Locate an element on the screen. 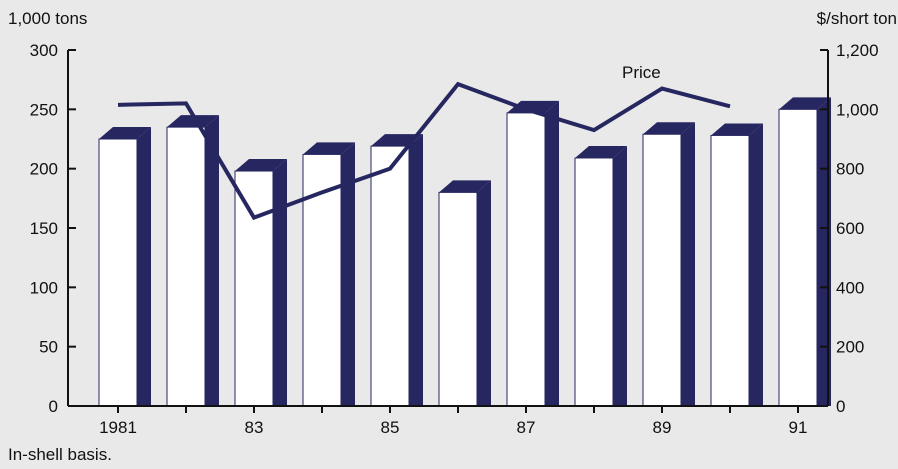  bar-side-1989 is located at coordinates (688, 264).